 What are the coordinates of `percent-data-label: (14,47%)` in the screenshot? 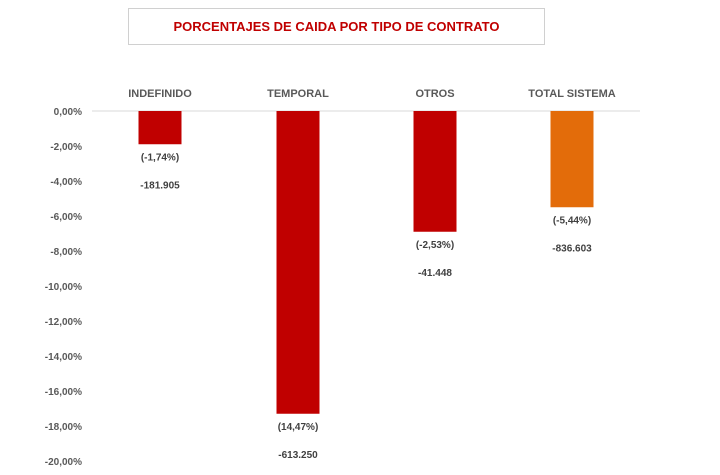 It's located at (298, 427).